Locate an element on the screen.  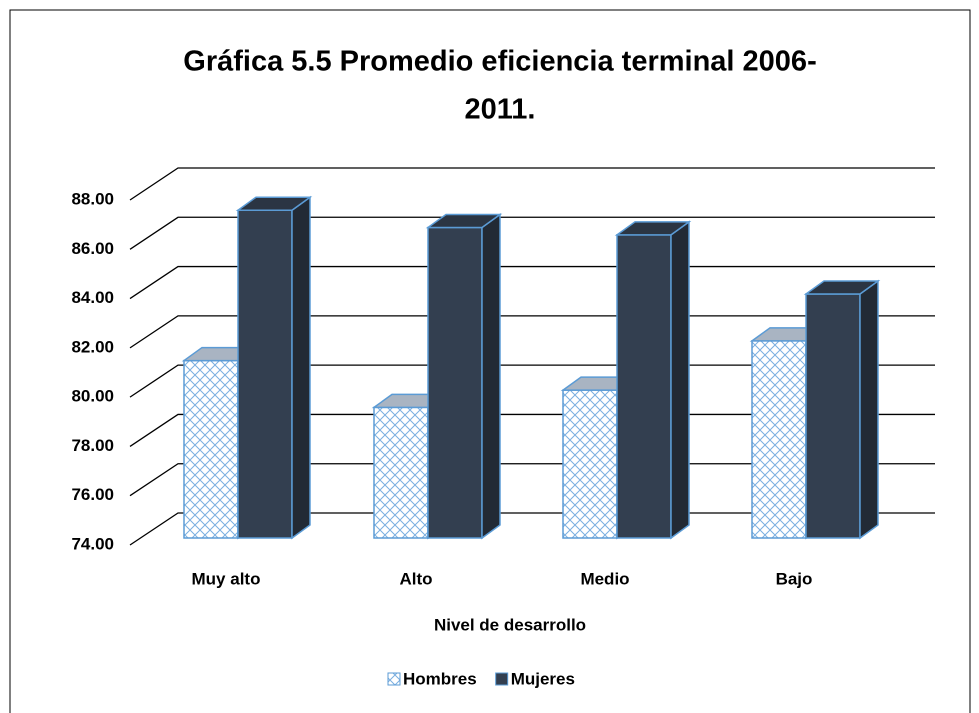
y-tick-label: 80.00 is located at coordinates (92, 396).